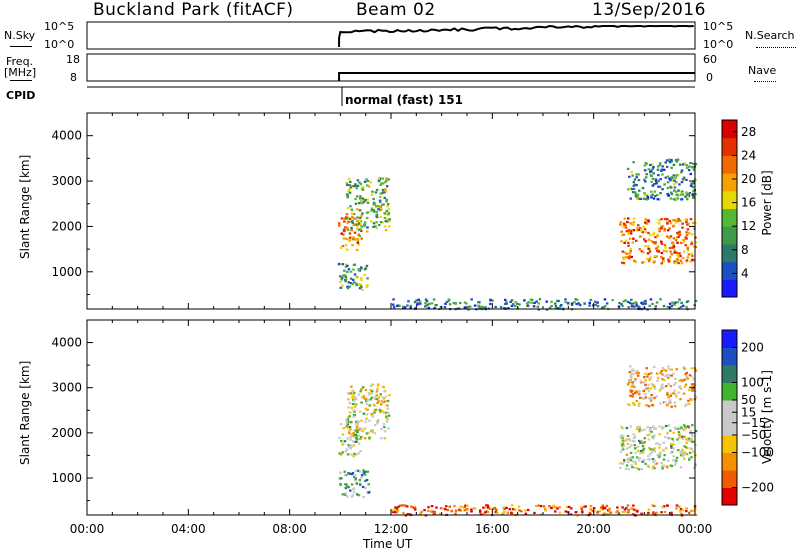 The width and height of the screenshot is (800, 554). I want to click on freq-label: Freq., so click(20, 61).